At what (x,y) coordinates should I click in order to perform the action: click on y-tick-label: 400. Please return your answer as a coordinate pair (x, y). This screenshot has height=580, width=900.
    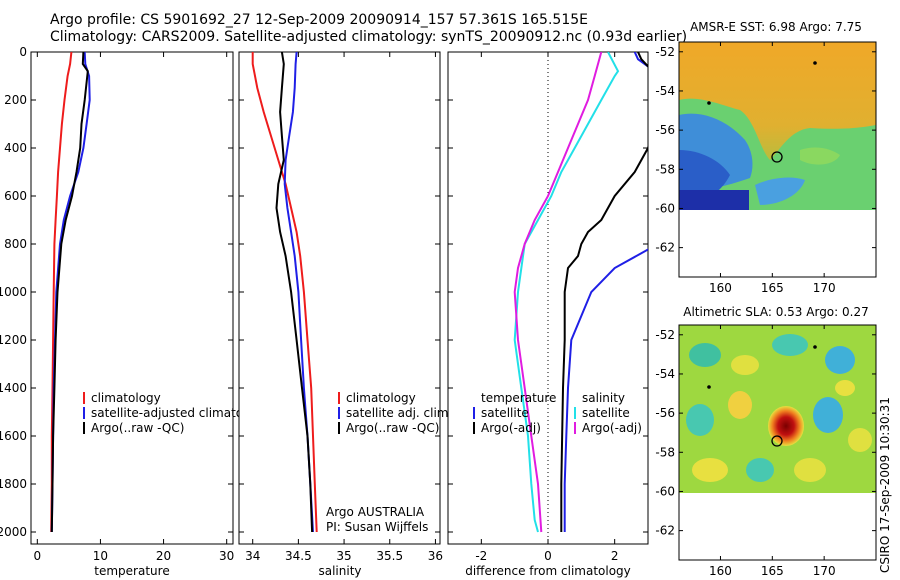
    Looking at the image, I should click on (15, 148).